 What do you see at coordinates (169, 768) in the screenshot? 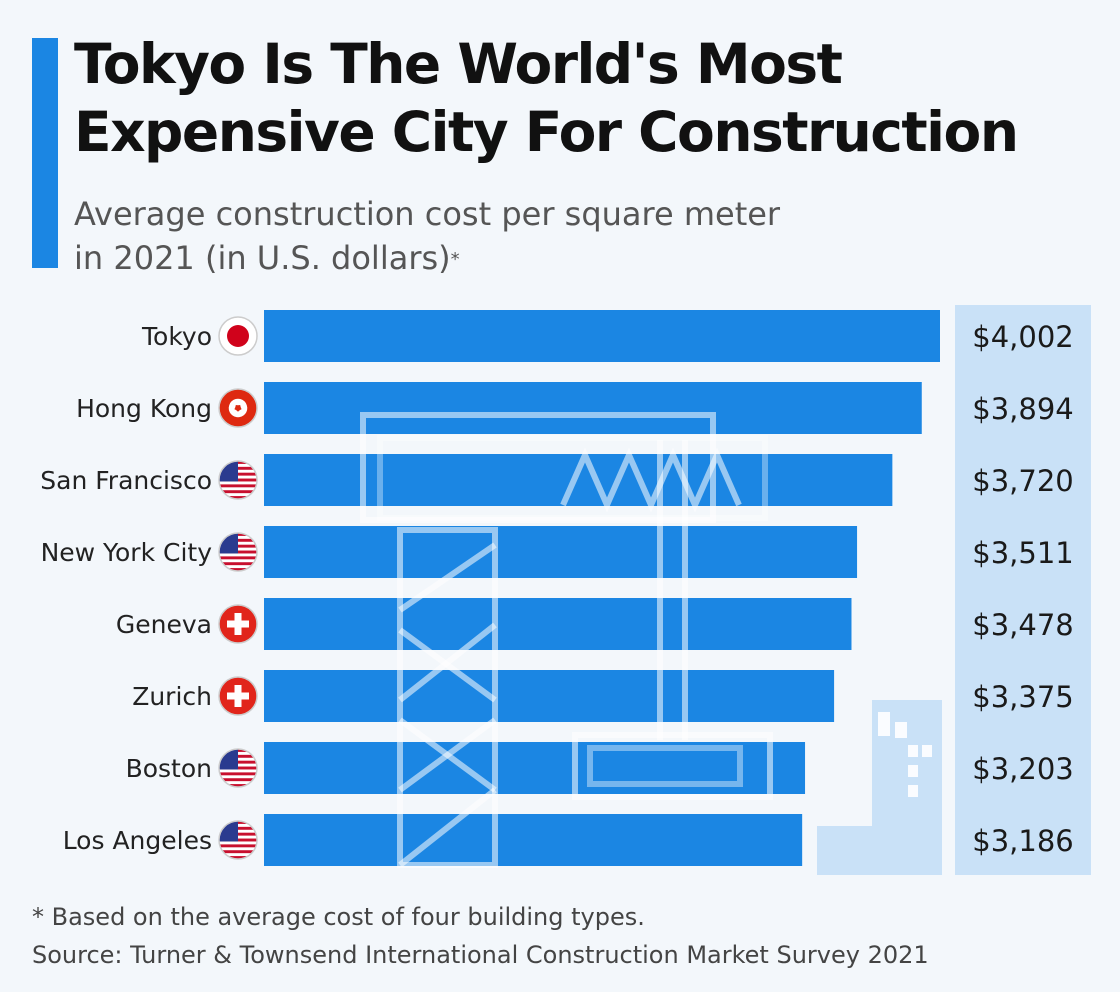
I see `category-label-boston: Boston` at bounding box center [169, 768].